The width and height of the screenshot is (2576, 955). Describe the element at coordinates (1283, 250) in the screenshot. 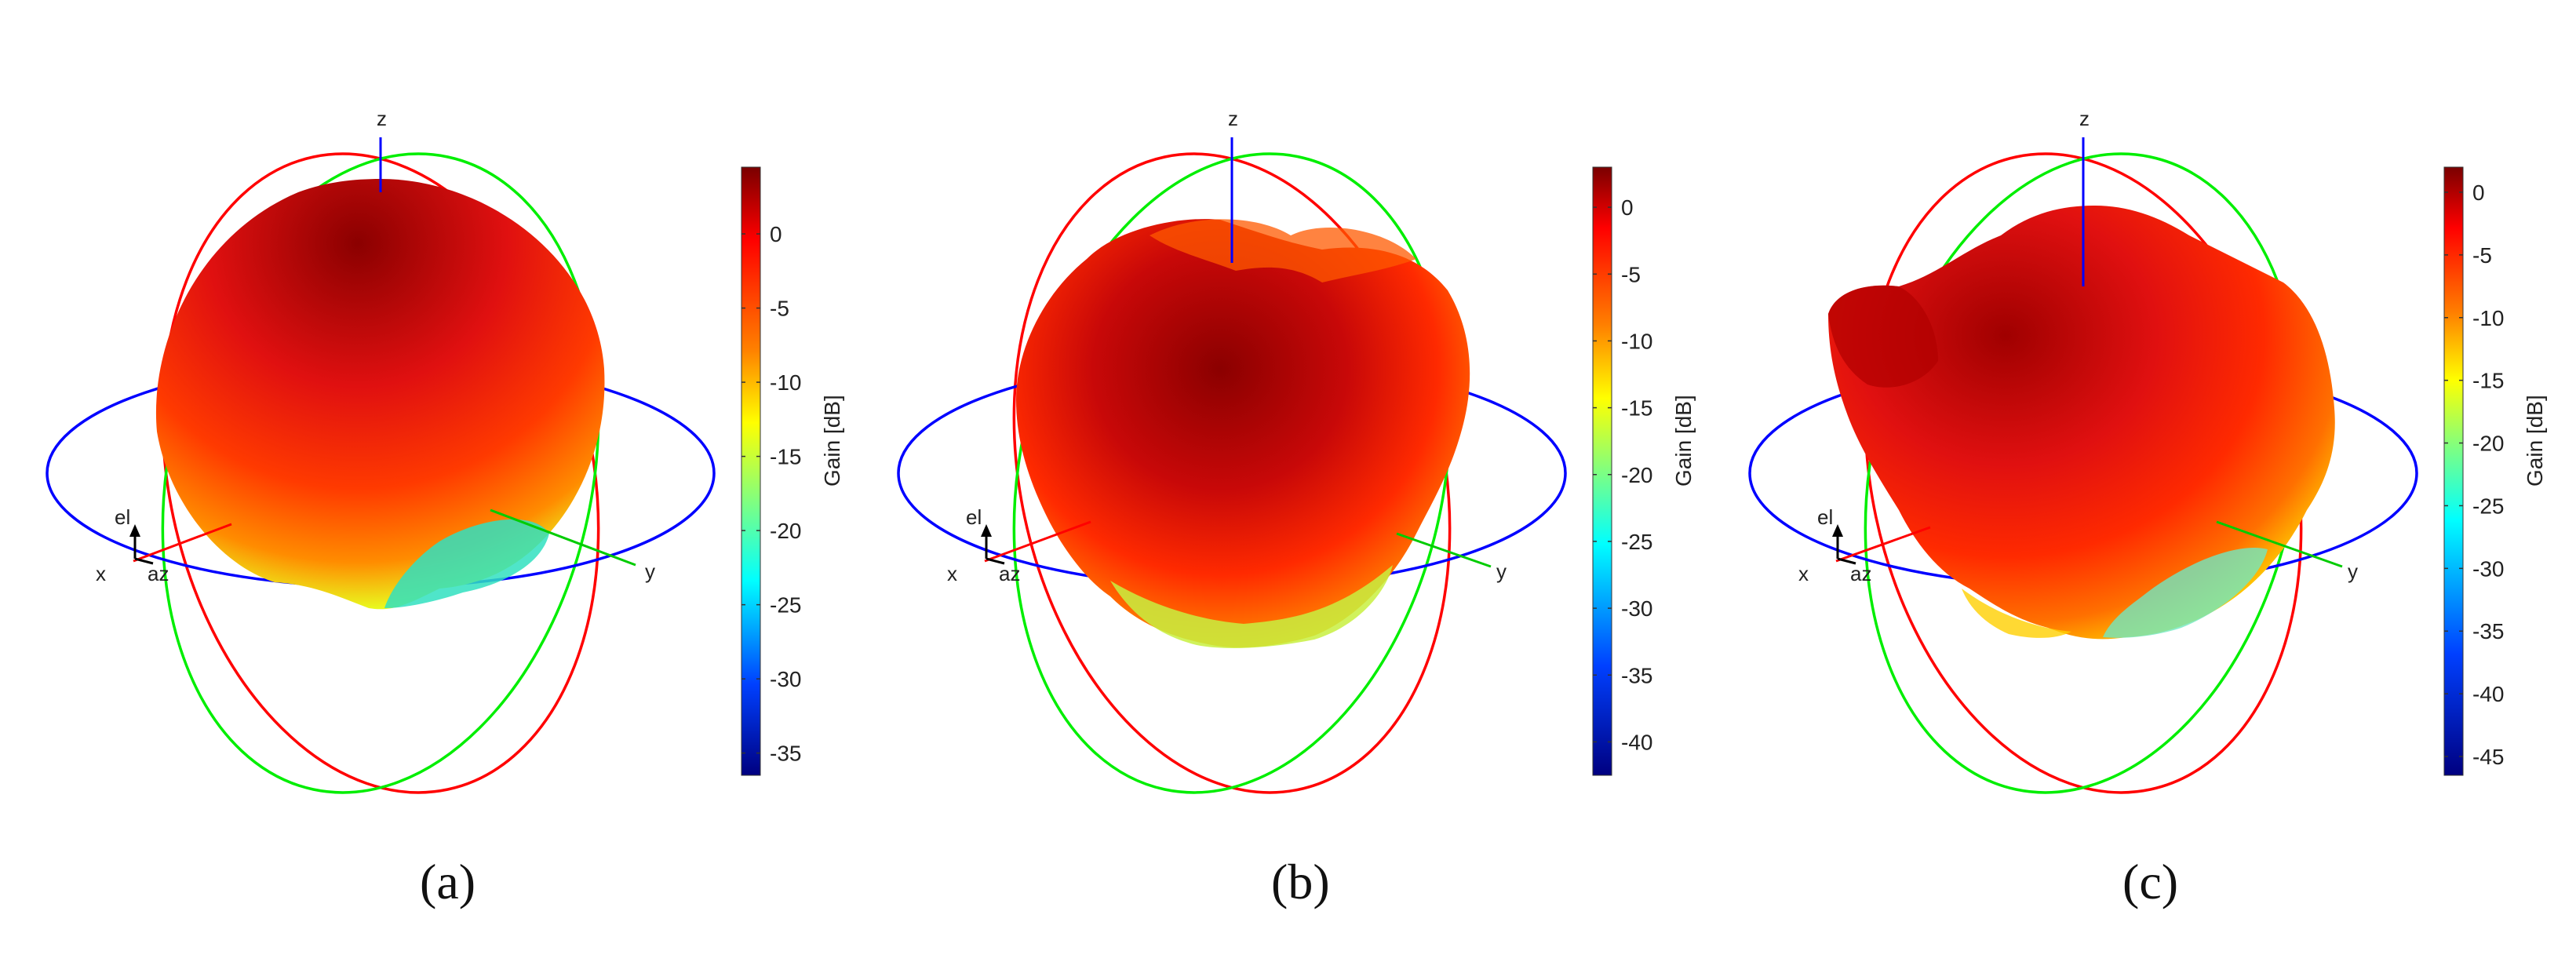

I see `gain-surface-upper-lobe` at that location.